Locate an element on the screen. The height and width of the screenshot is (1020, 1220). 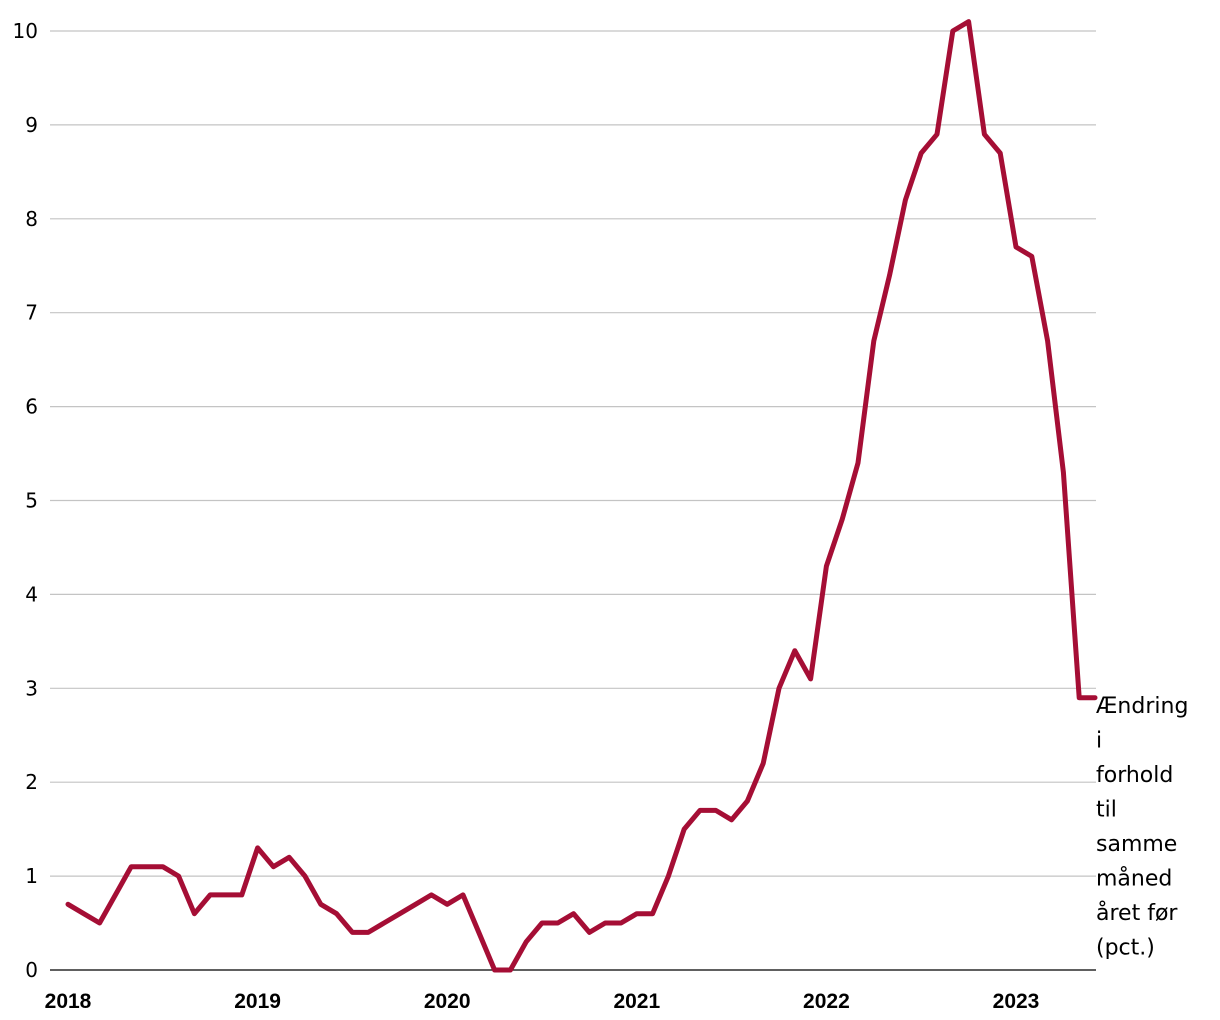
x-tick-label: 2019 is located at coordinates (257, 1001).